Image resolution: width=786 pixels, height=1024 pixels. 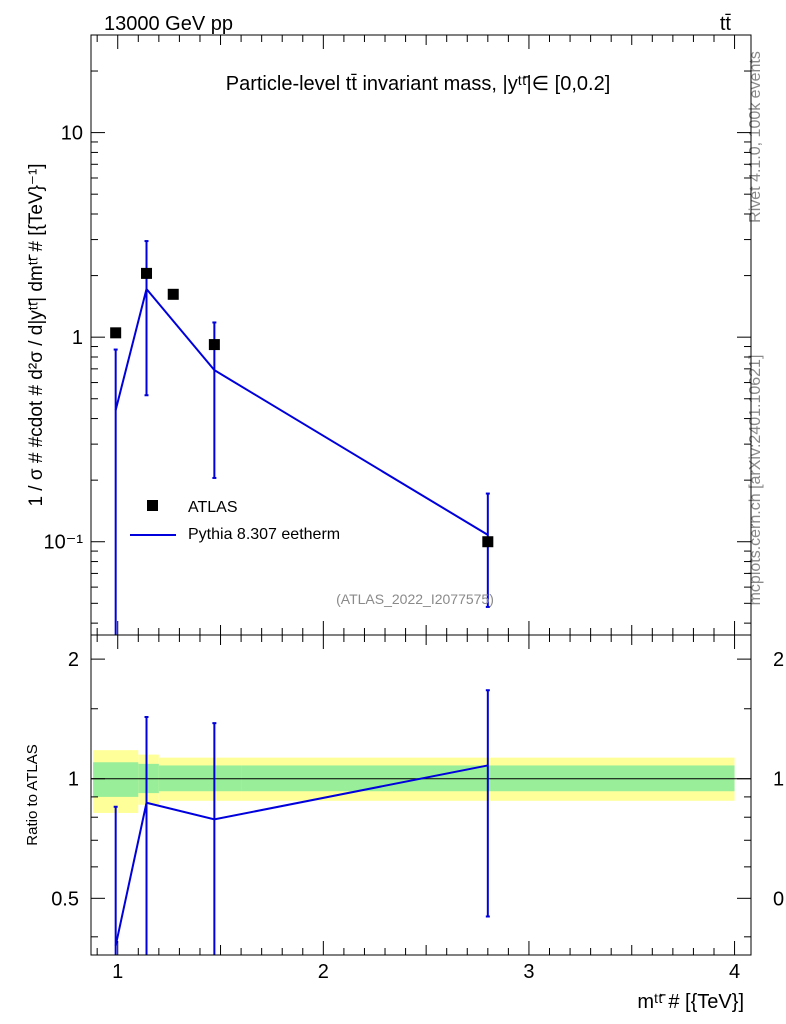 I want to click on legend-atlas-marker, so click(x=152, y=505).